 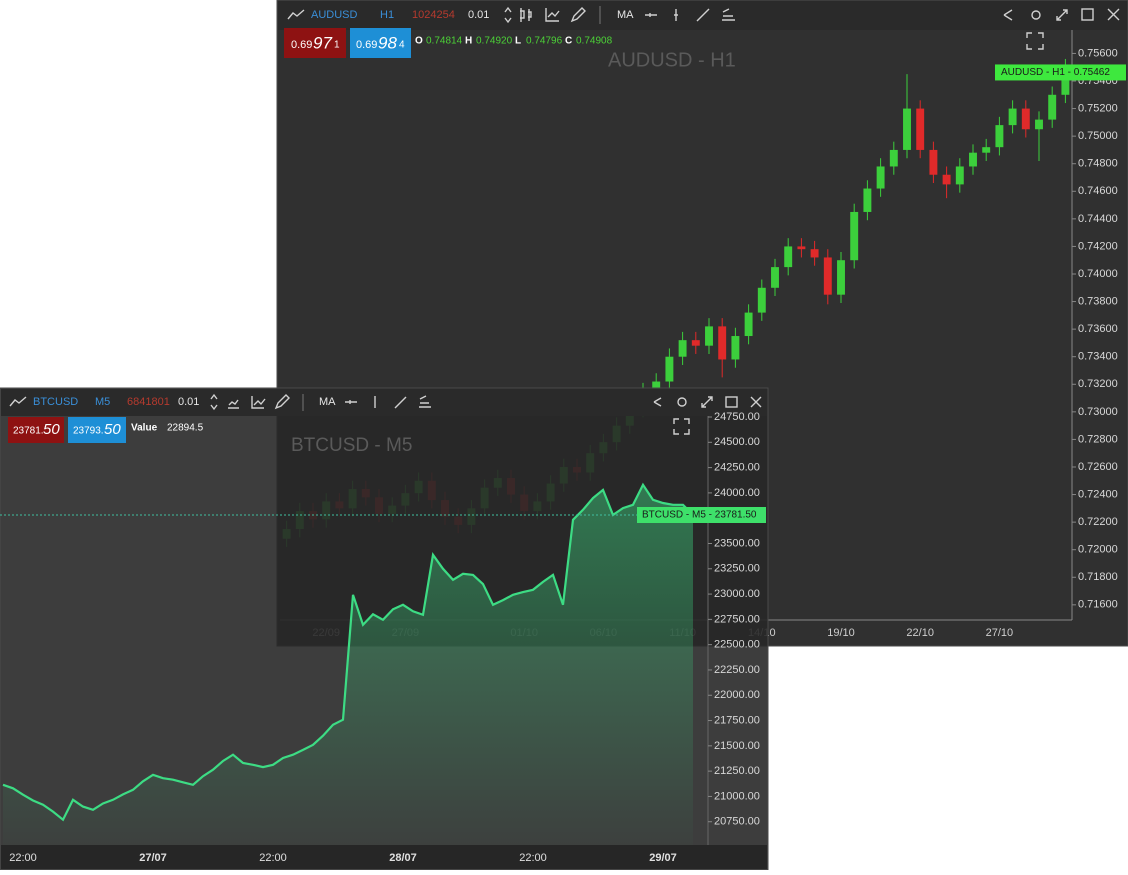 I want to click on ohlc-key: L, so click(x=518, y=41).